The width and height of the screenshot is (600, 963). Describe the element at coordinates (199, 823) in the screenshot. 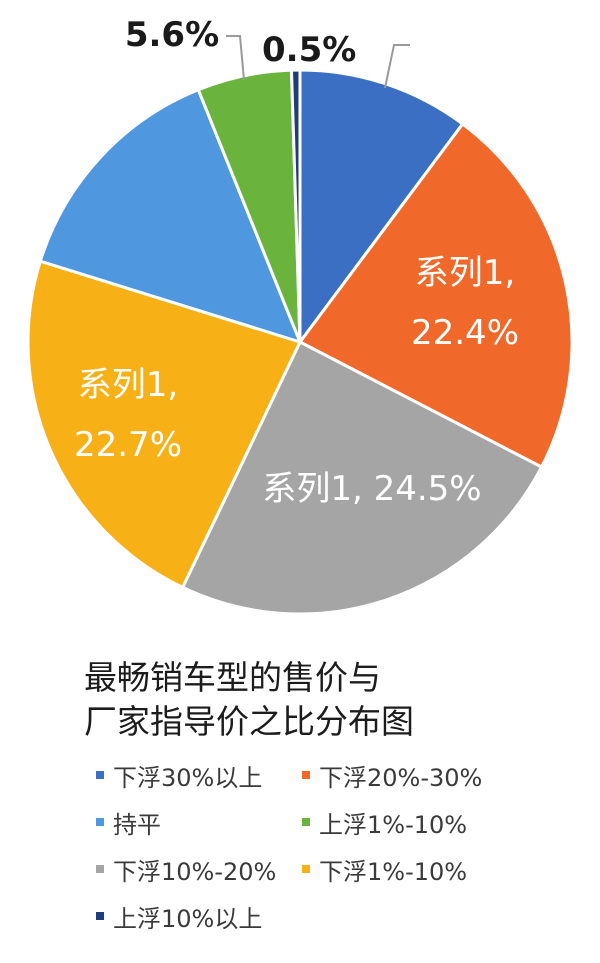

I see `legend-item: 持平` at that location.